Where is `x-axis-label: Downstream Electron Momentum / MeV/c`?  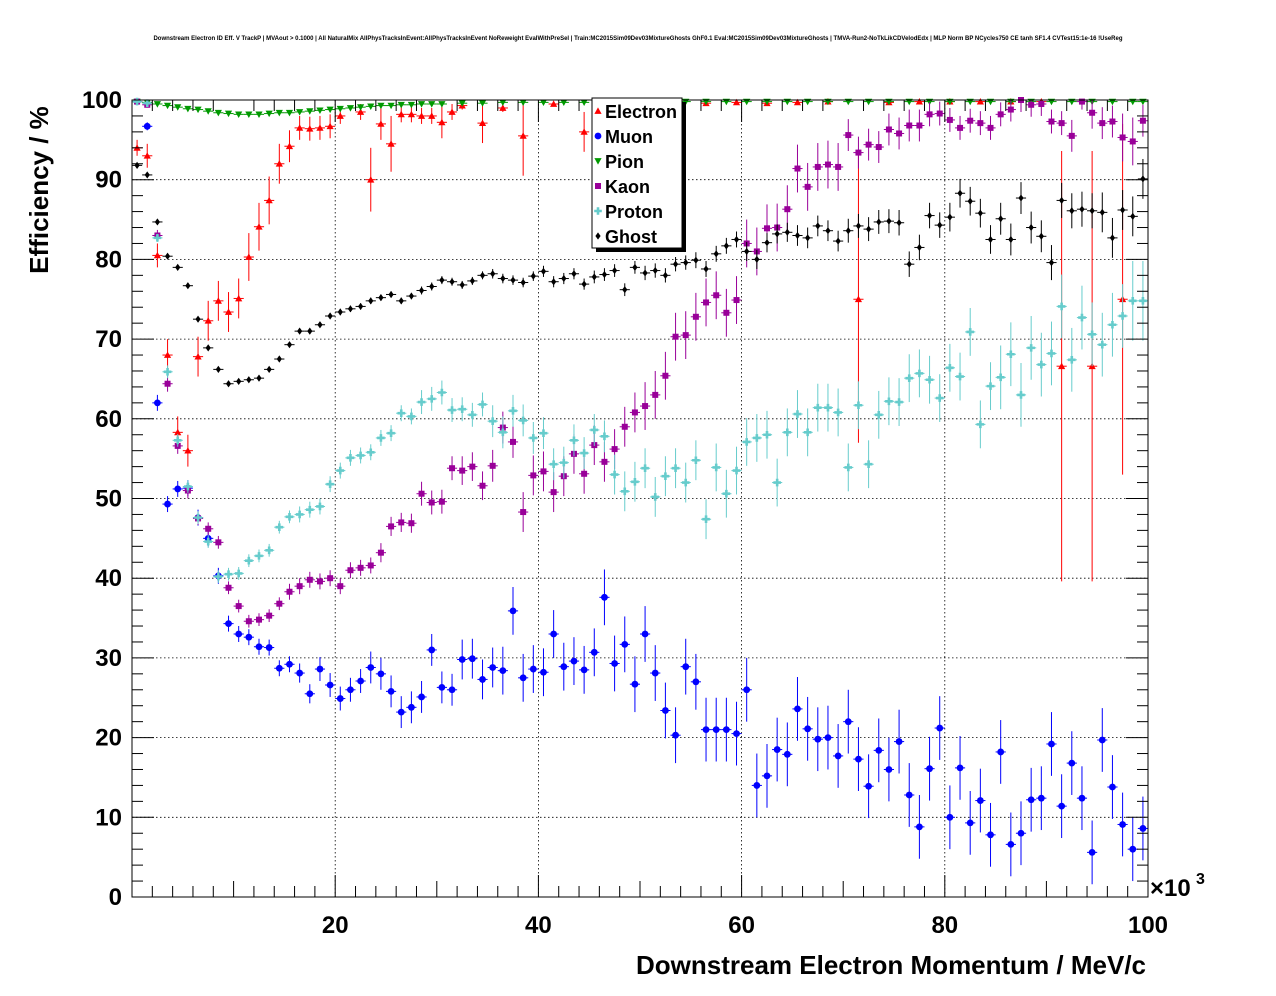 x-axis-label: Downstream Electron Momentum / MeV/c is located at coordinates (891, 965).